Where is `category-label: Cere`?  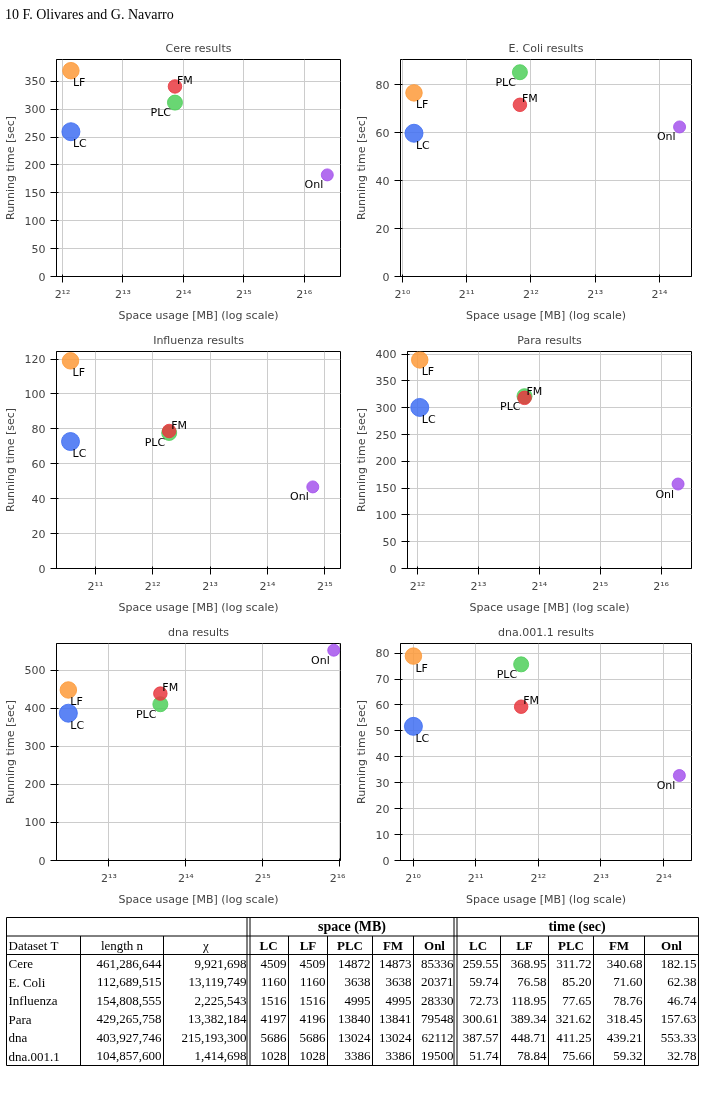 category-label: Cere is located at coordinates (21, 964).